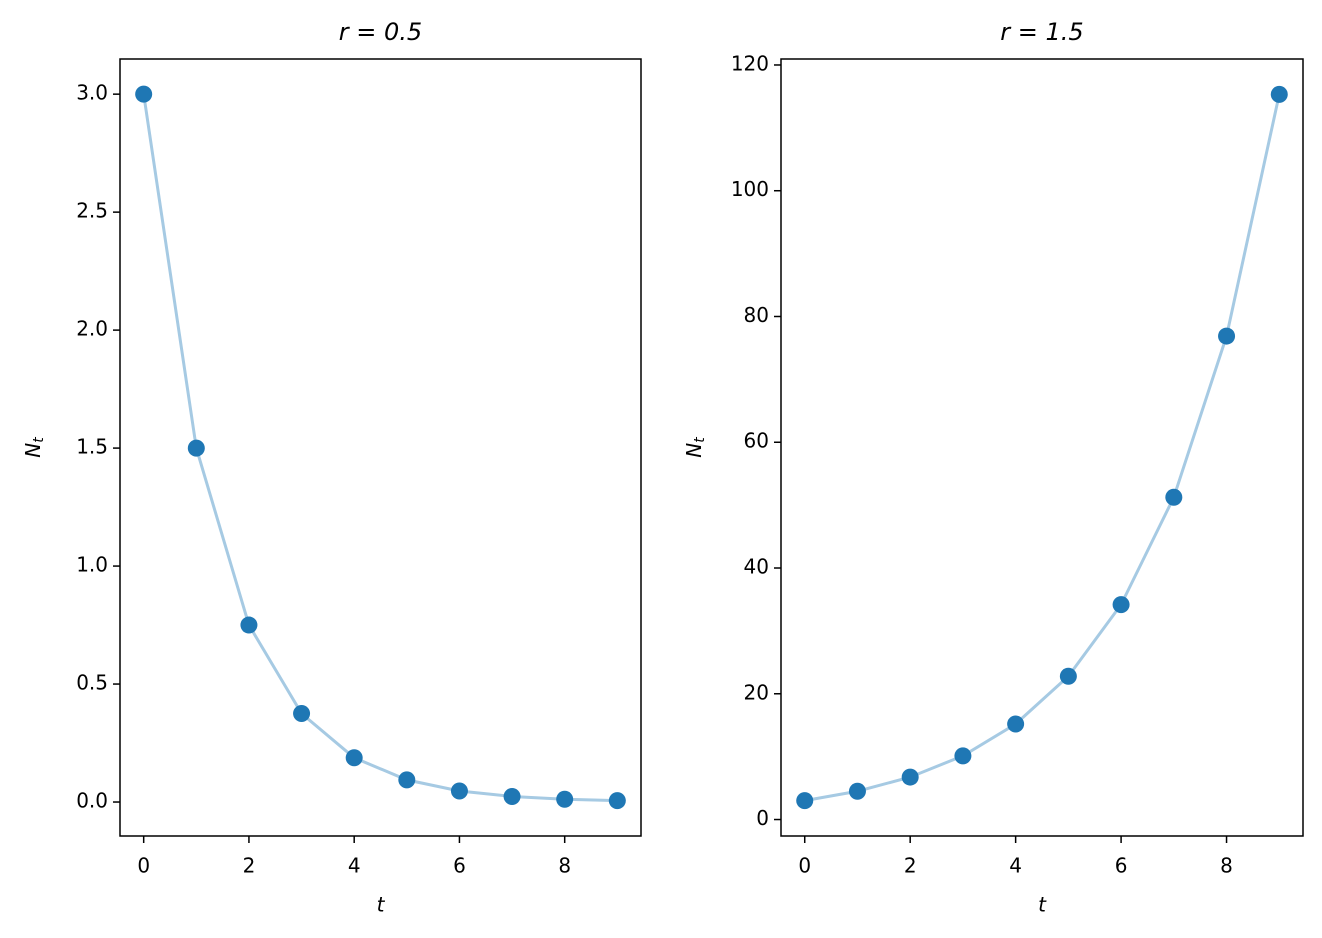 Image resolution: width=1322 pixels, height=938 pixels. Describe the element at coordinates (92, 211) in the screenshot. I see `y-tick-label: 2.5` at that location.